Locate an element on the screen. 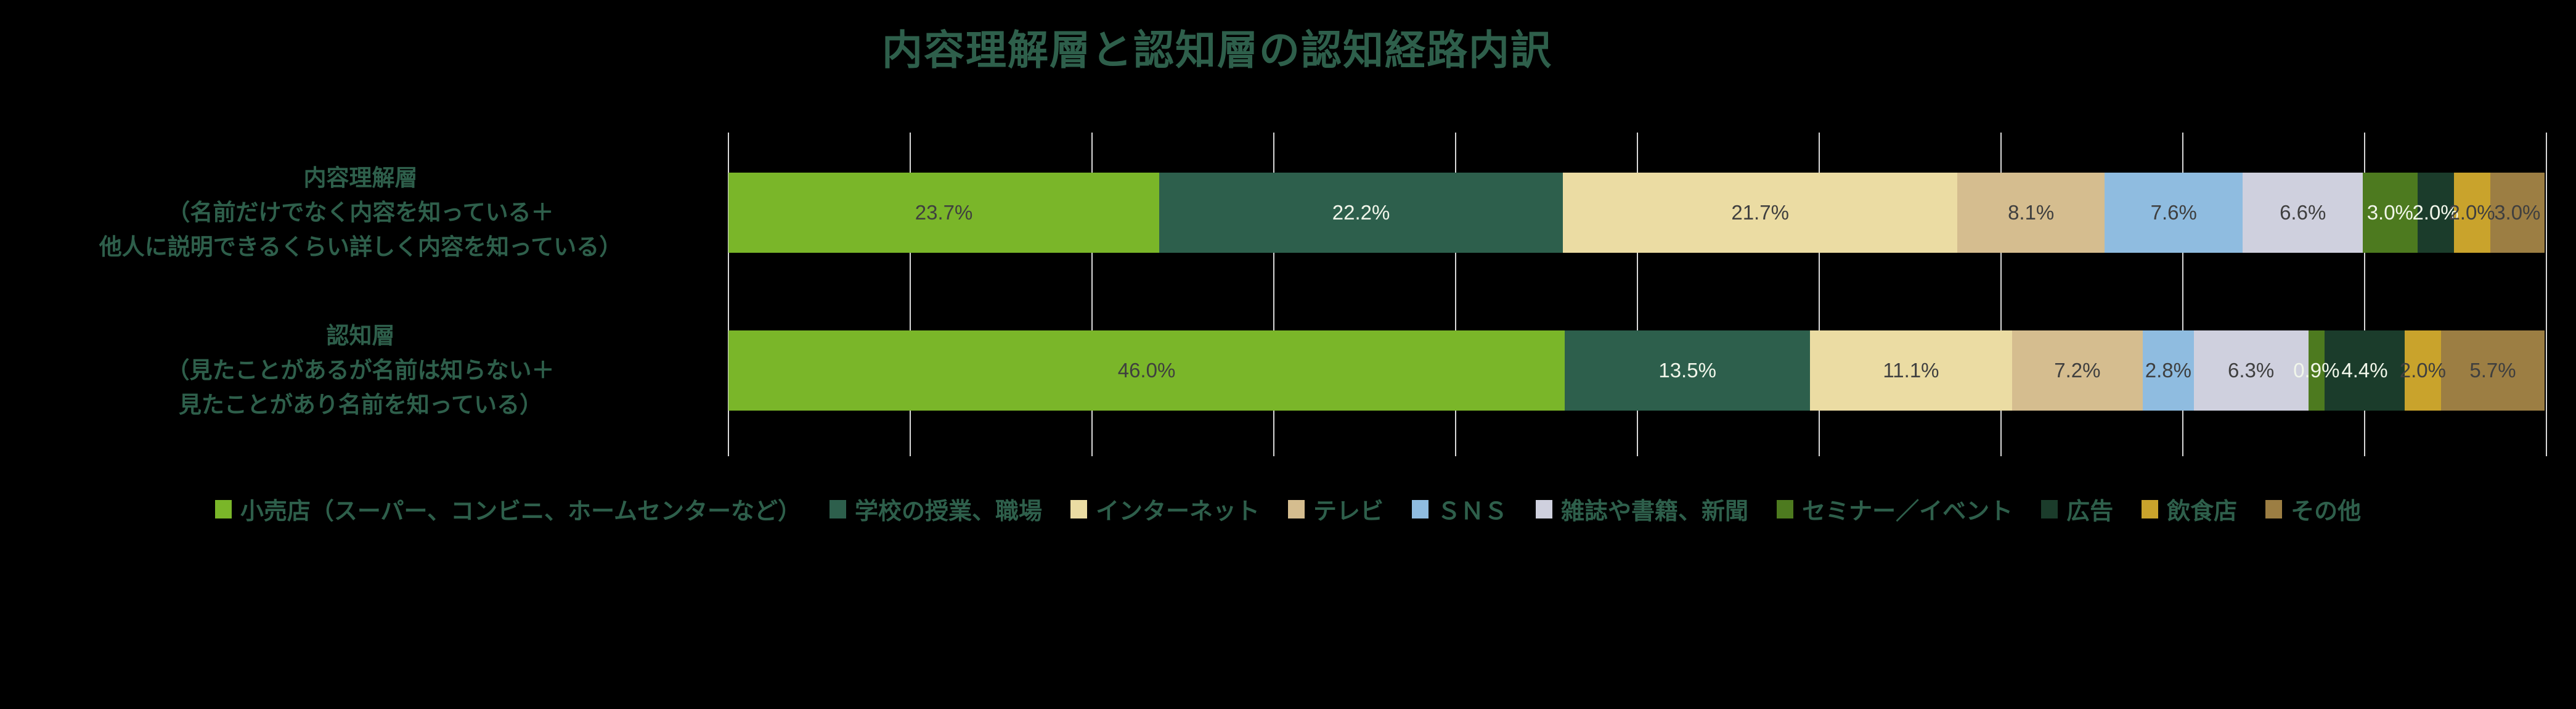 Image resolution: width=2576 pixels, height=709 pixels. segment-value-label: 7.2% is located at coordinates (2077, 370).